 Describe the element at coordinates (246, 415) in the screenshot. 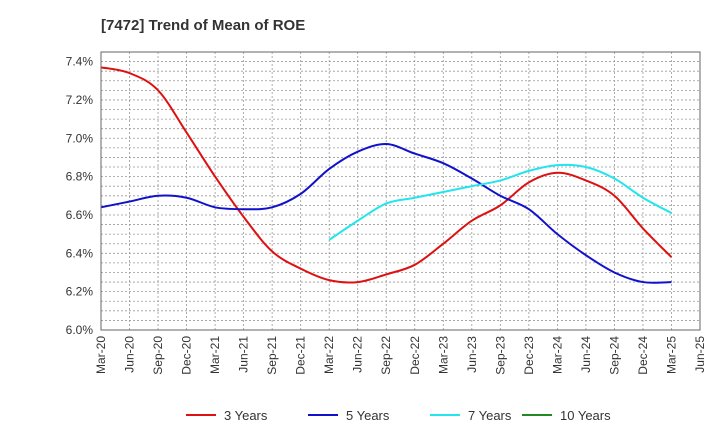

I see `legend-label: 3 Years` at that location.